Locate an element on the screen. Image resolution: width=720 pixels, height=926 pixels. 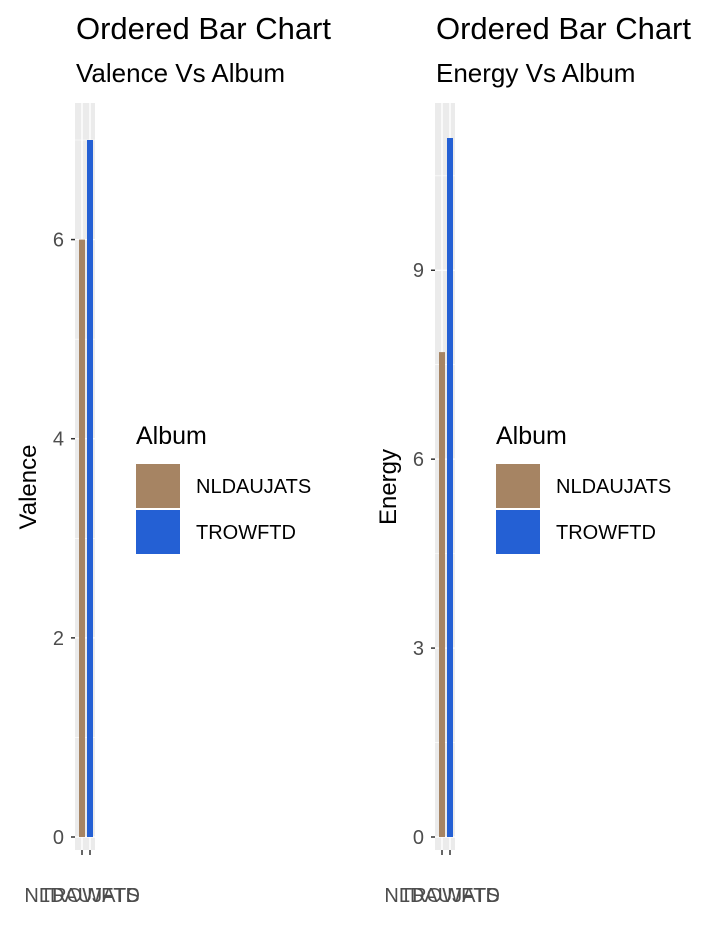
y-axis-title: Valence is located at coordinates (28, 487).